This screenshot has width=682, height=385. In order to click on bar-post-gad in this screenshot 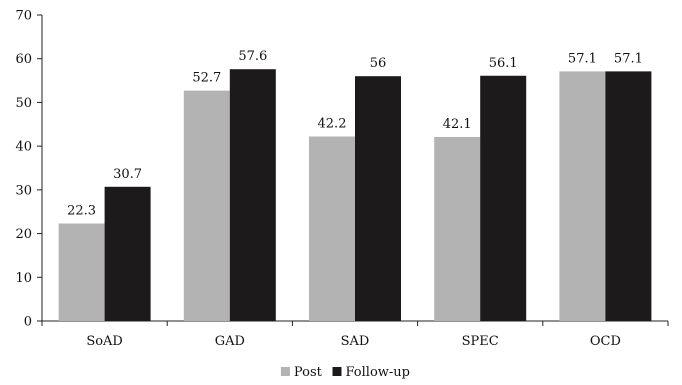, I will do `click(206, 205)`.